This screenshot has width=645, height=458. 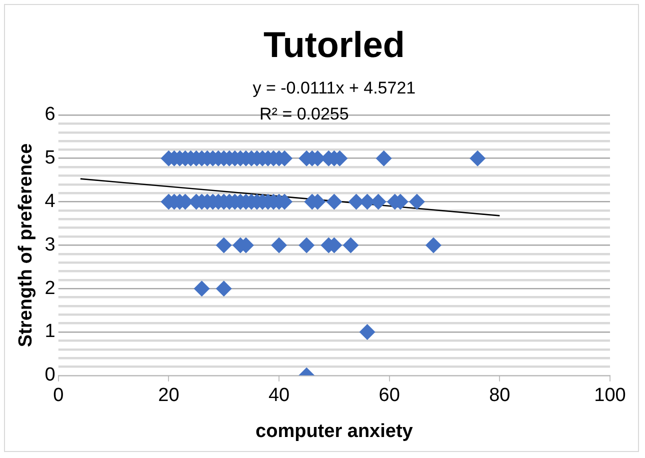 What do you see at coordinates (334, 88) in the screenshot?
I see `text: y = -0.0111x + 4.5721` at bounding box center [334, 88].